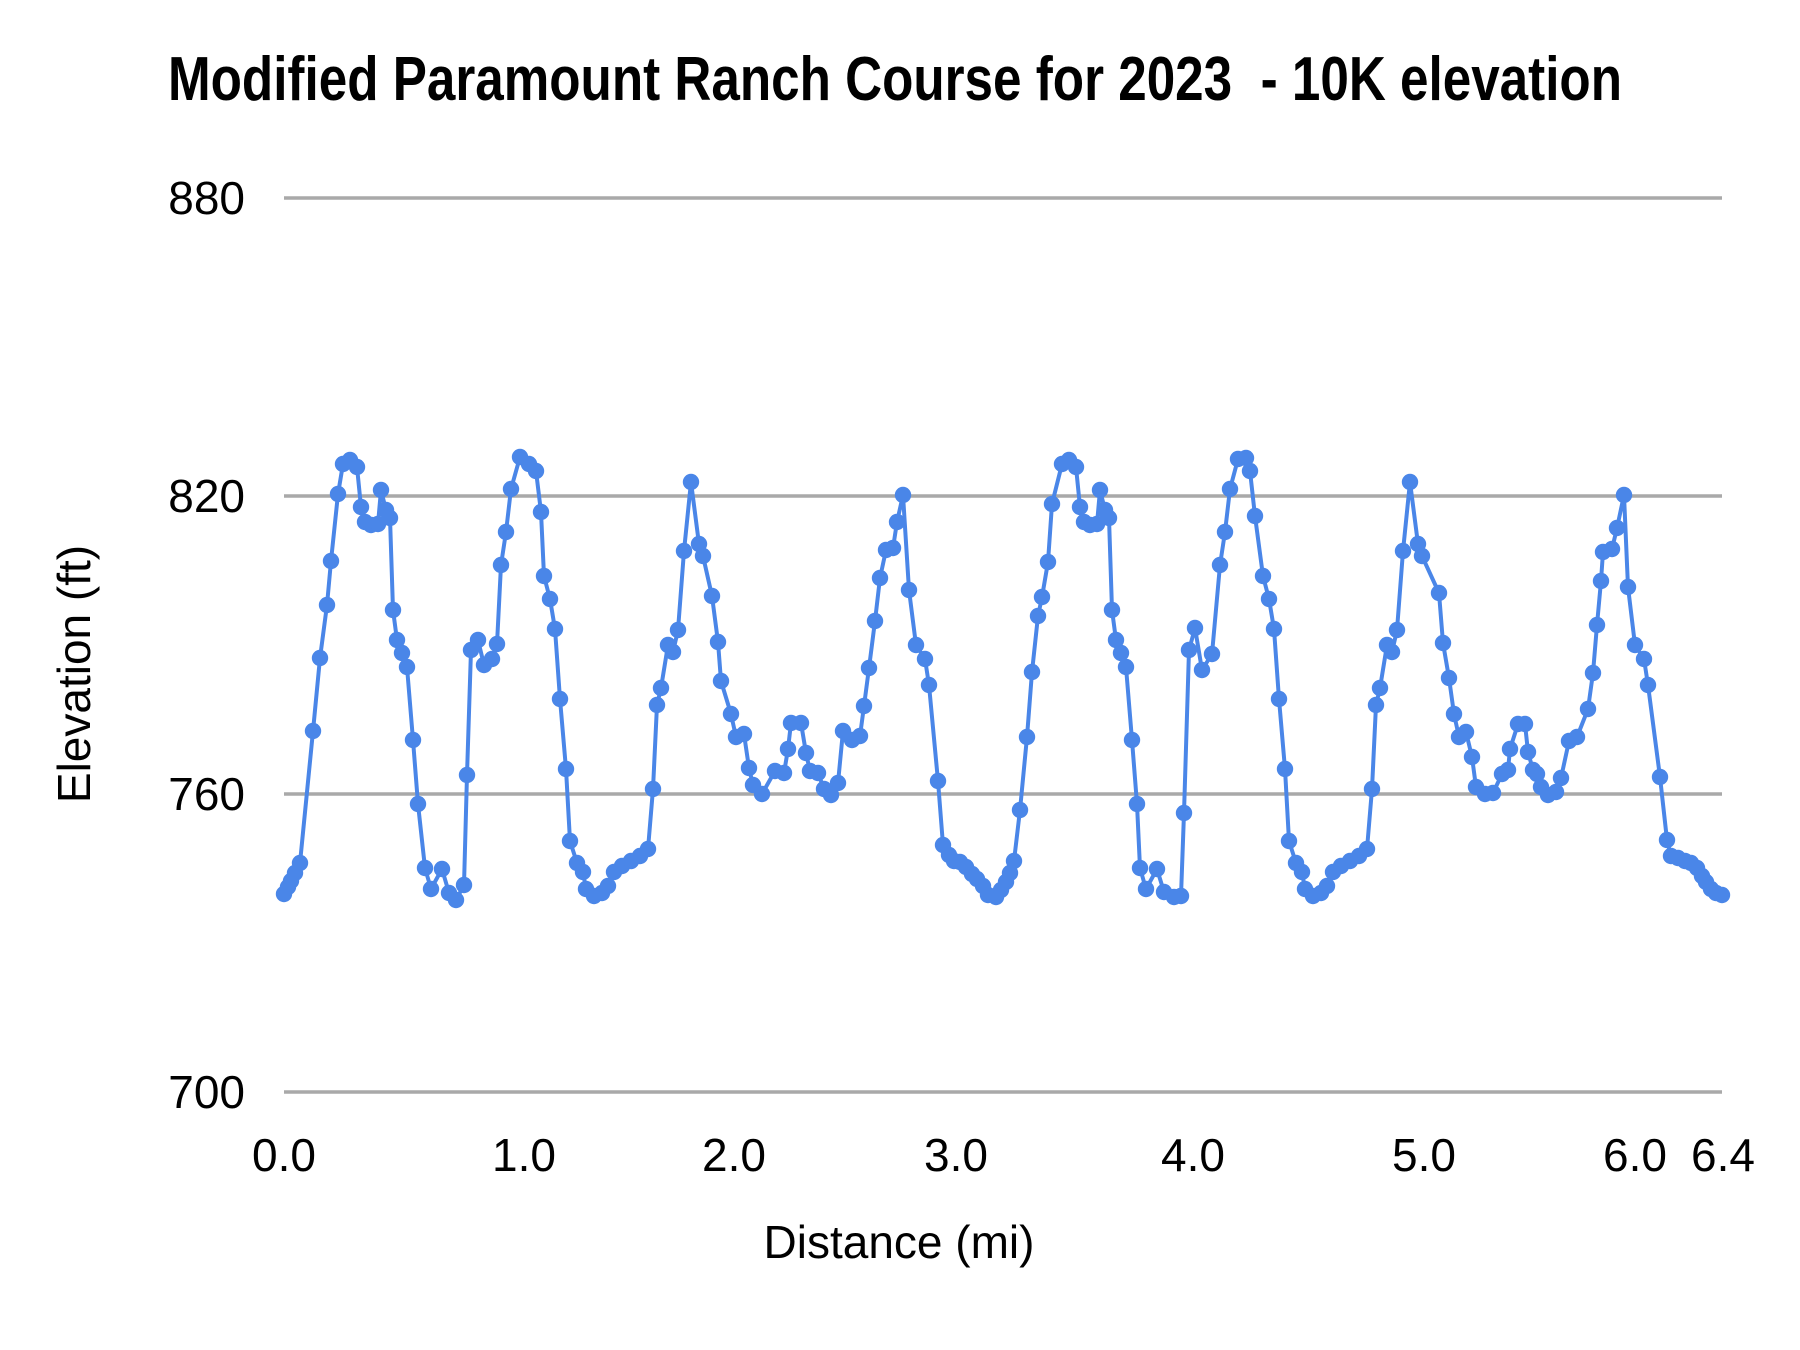 Image resolution: width=1800 pixels, height=1350 pixels. Describe the element at coordinates (206, 198) in the screenshot. I see `svg-text: 880` at that location.